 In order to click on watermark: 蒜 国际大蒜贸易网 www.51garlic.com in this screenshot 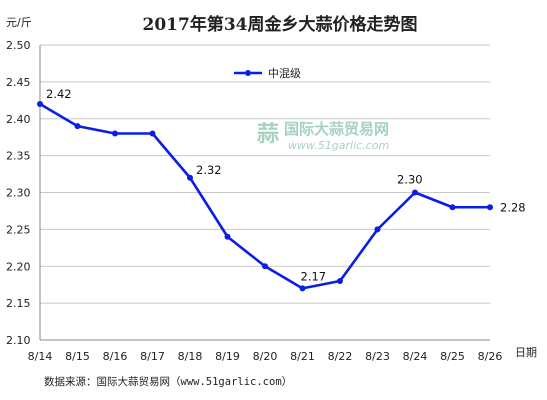, I will do `click(323, 136)`.